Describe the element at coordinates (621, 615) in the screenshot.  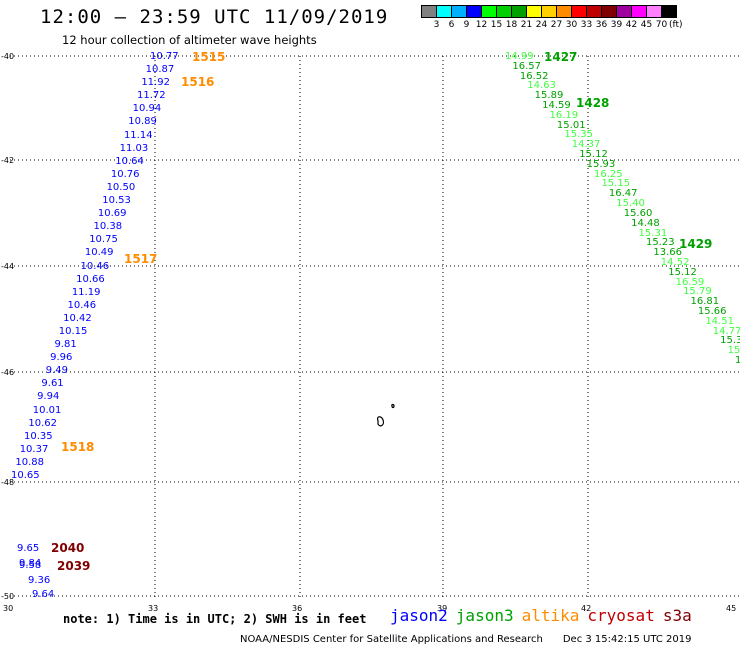
I see `legend-item-cryosat: cryosat` at that location.